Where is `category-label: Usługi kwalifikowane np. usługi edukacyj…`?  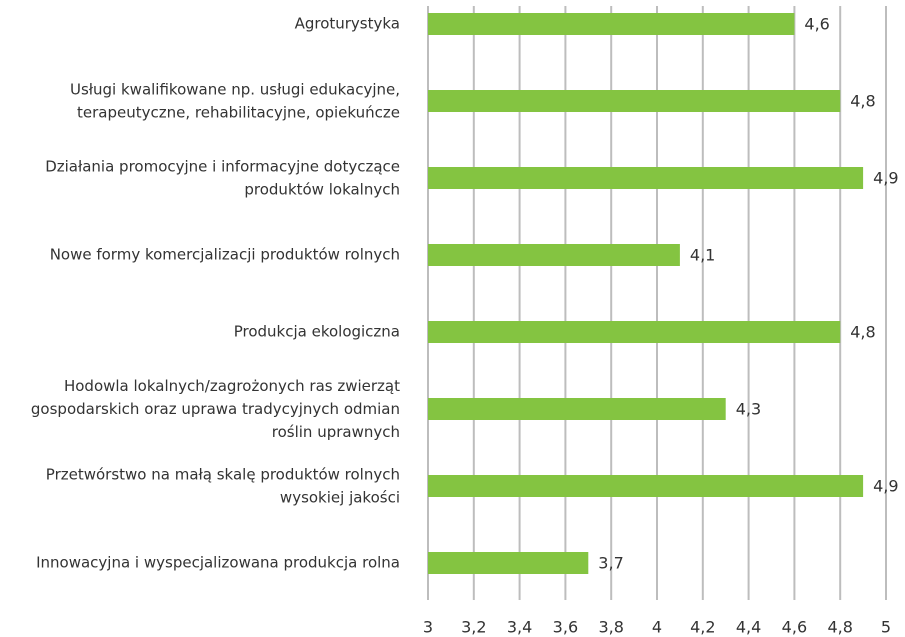
category-label: Usługi kwalifikowane np. usługi edukacyj… is located at coordinates (235, 100).